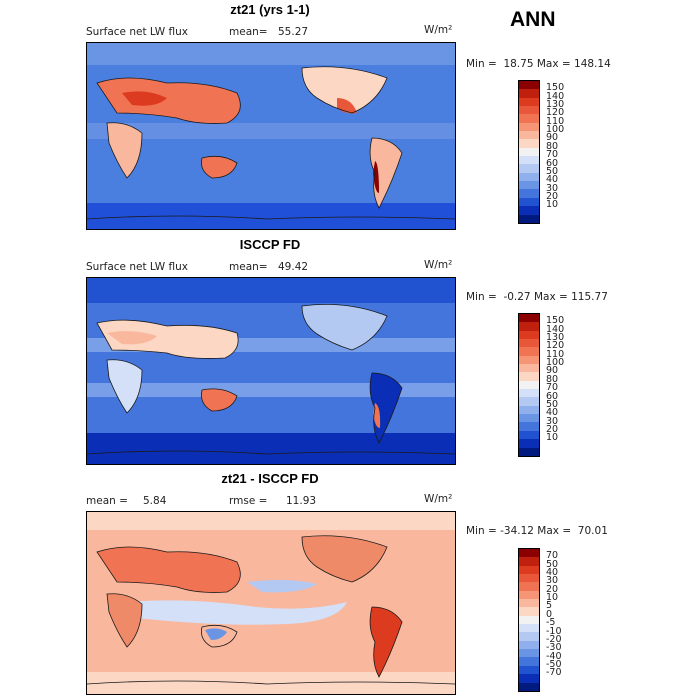 The height and width of the screenshot is (700, 700). I want to click on panel-2-units: W/m², so click(438, 265).